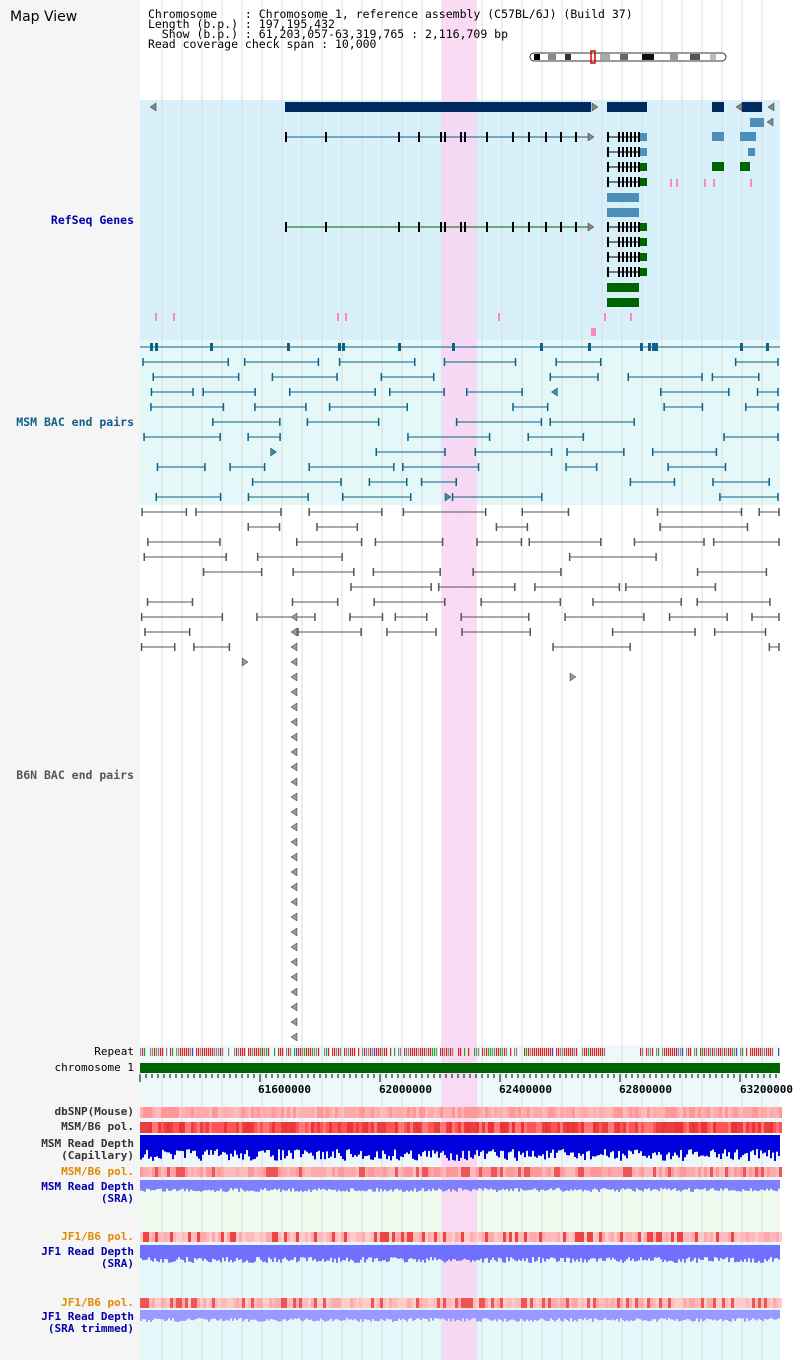  Describe the element at coordinates (97, 1302) in the screenshot. I see `track-label-jf1-b6-pol-2: JF1/B6 pol.` at that location.